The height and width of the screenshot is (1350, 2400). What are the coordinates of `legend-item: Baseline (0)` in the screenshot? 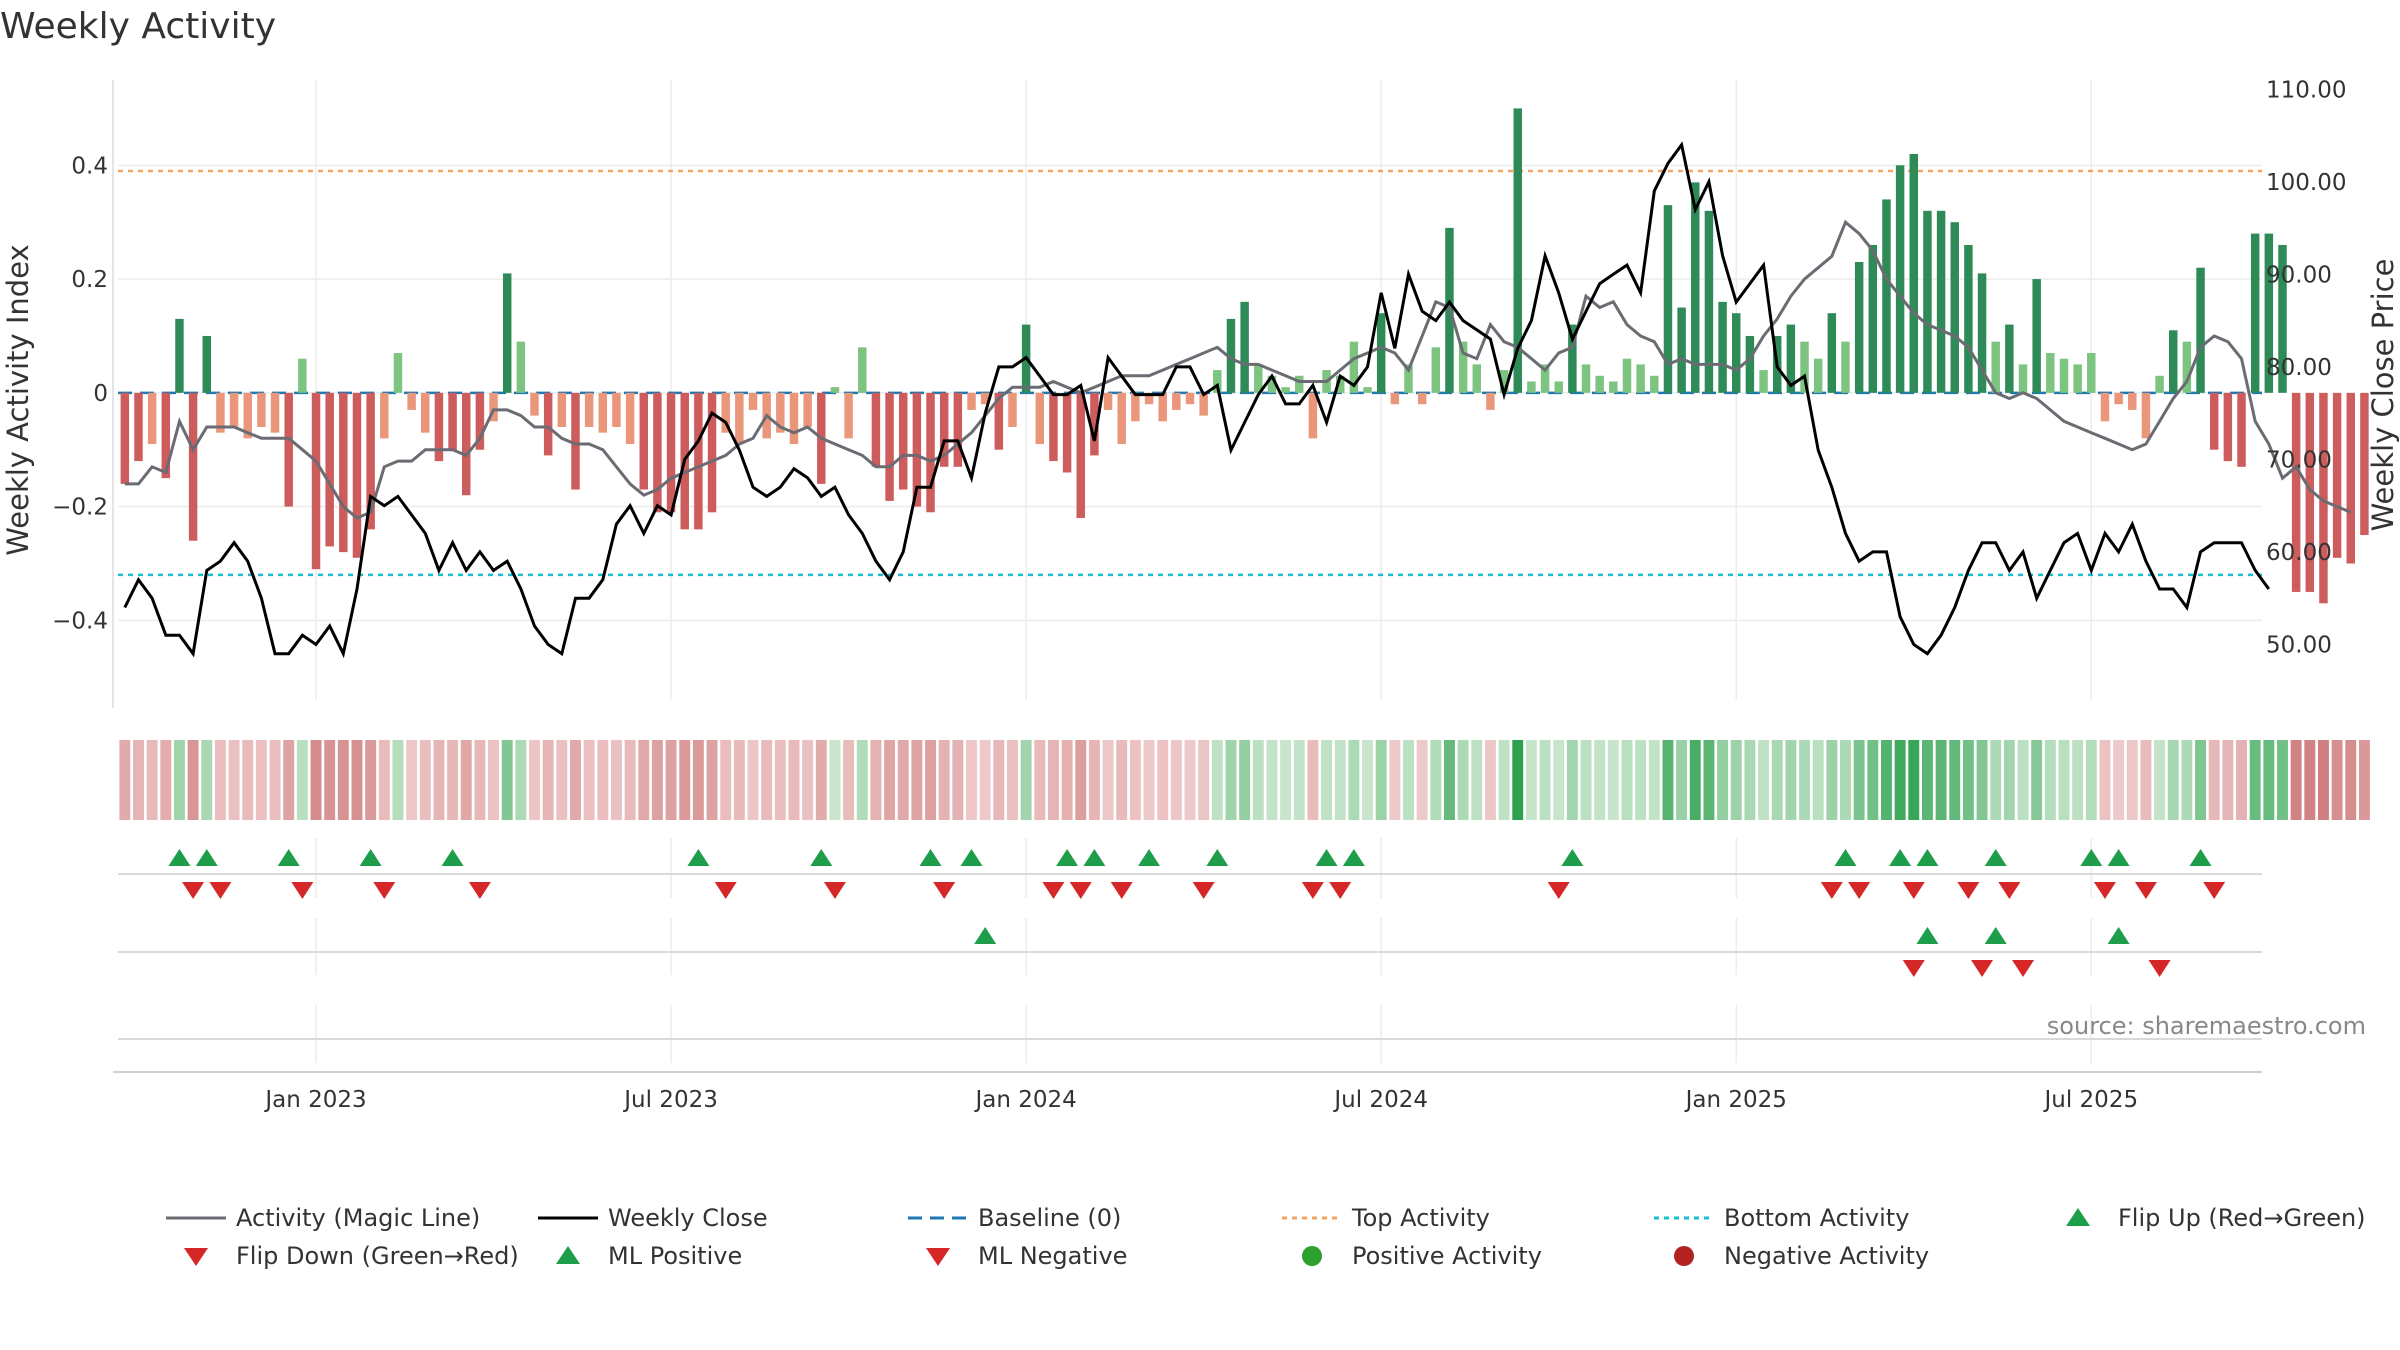 It's located at (1014, 1218).